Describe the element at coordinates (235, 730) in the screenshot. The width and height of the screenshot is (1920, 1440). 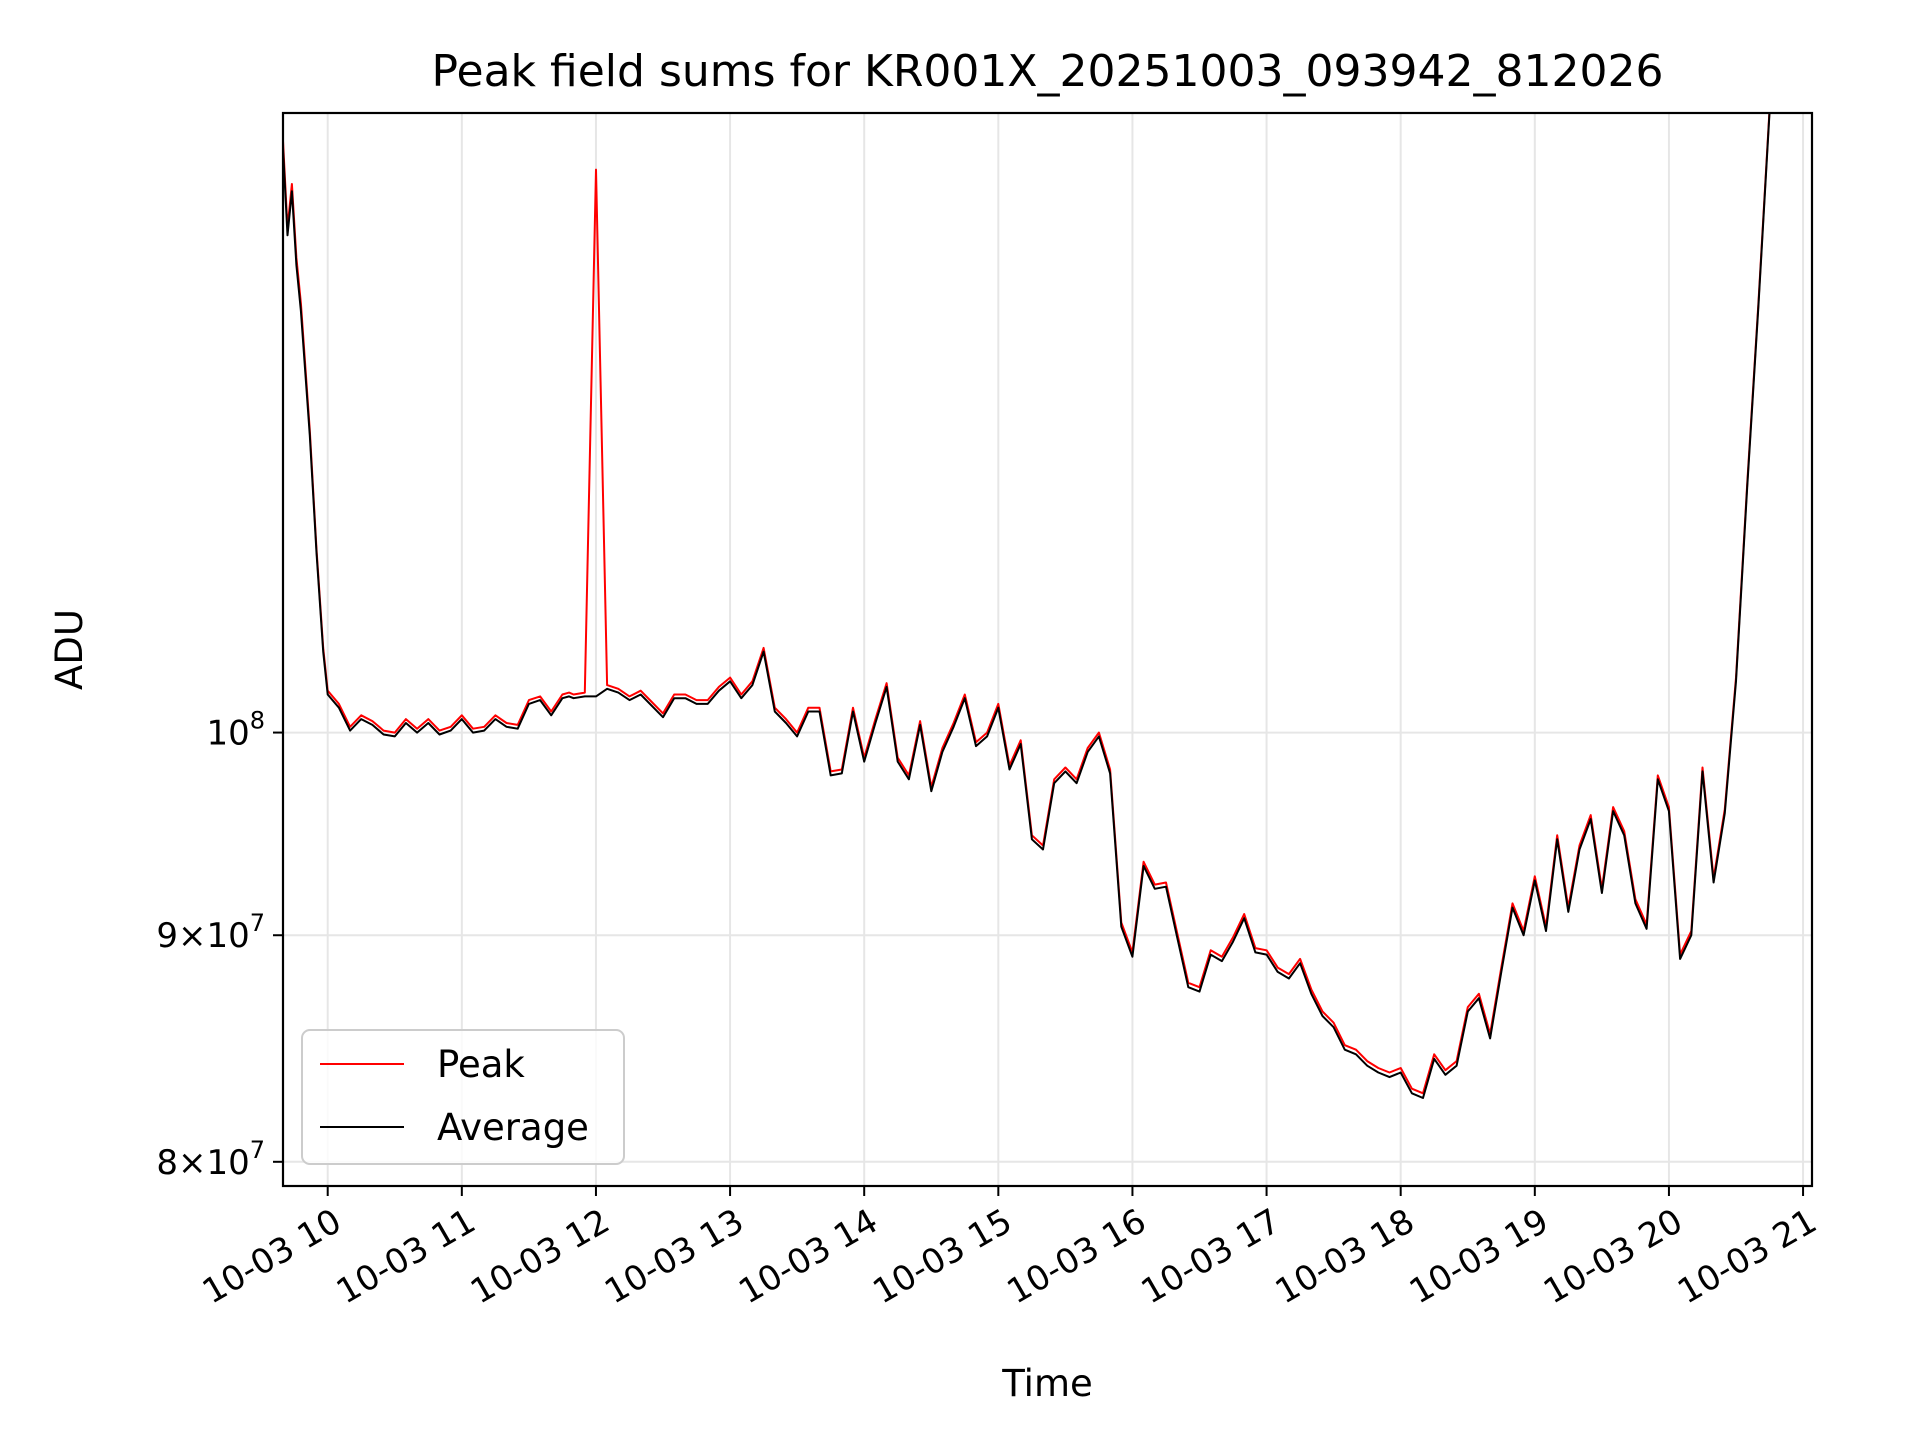
I see `y-tick-label: 108` at that location.